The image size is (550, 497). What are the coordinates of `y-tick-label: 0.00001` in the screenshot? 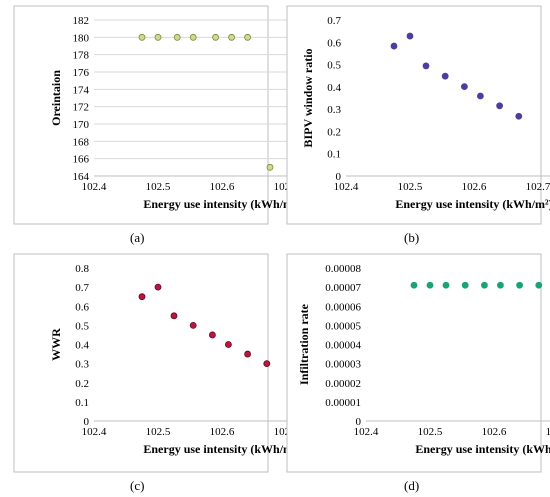 It's located at (343, 403).